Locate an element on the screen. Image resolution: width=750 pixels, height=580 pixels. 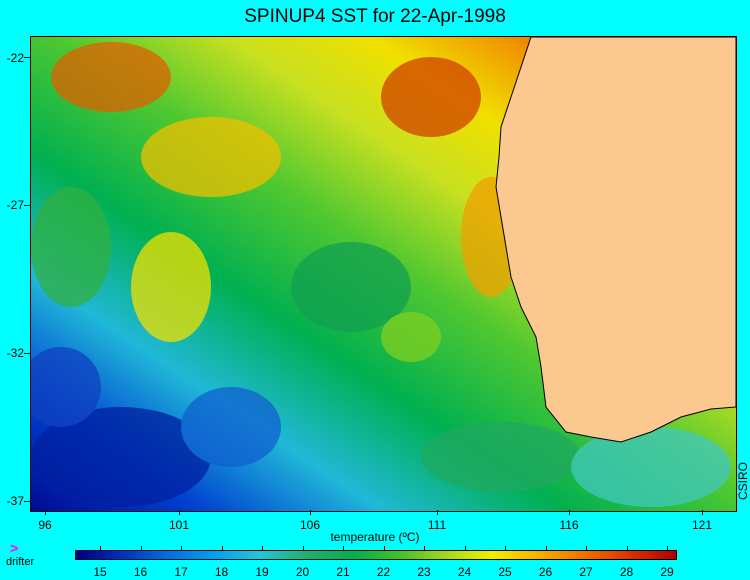
colorbar-tick-label: 18 is located at coordinates (221, 572).